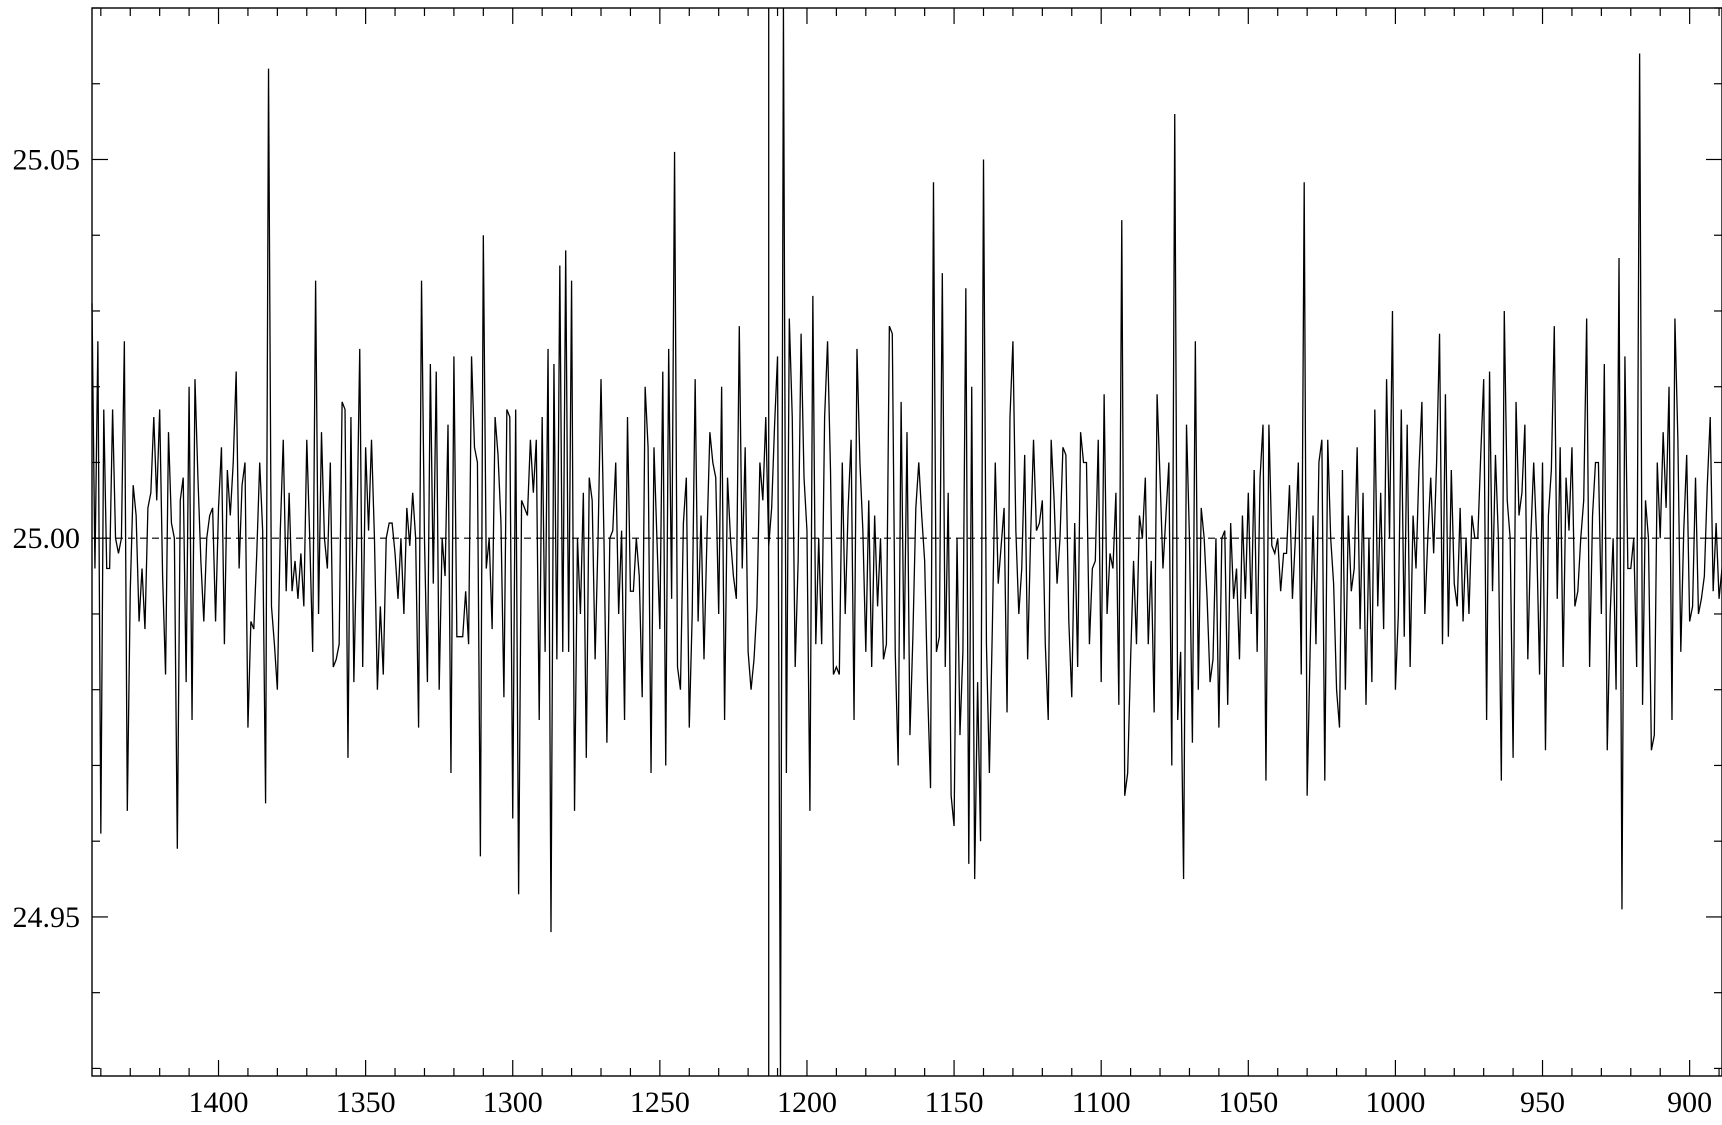 The height and width of the screenshot is (1125, 1722). What do you see at coordinates (47, 538) in the screenshot?
I see `y-tick-label: 25.00` at bounding box center [47, 538].